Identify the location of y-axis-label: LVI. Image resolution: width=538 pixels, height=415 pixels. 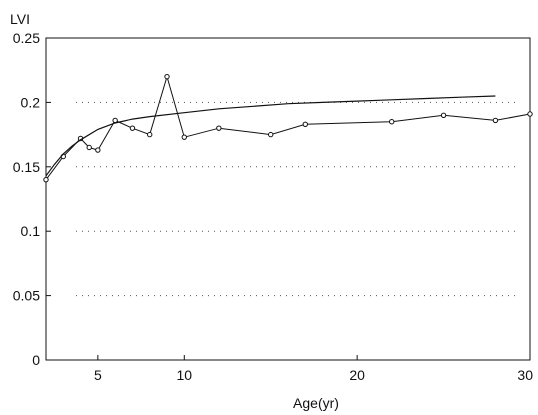
(20, 19).